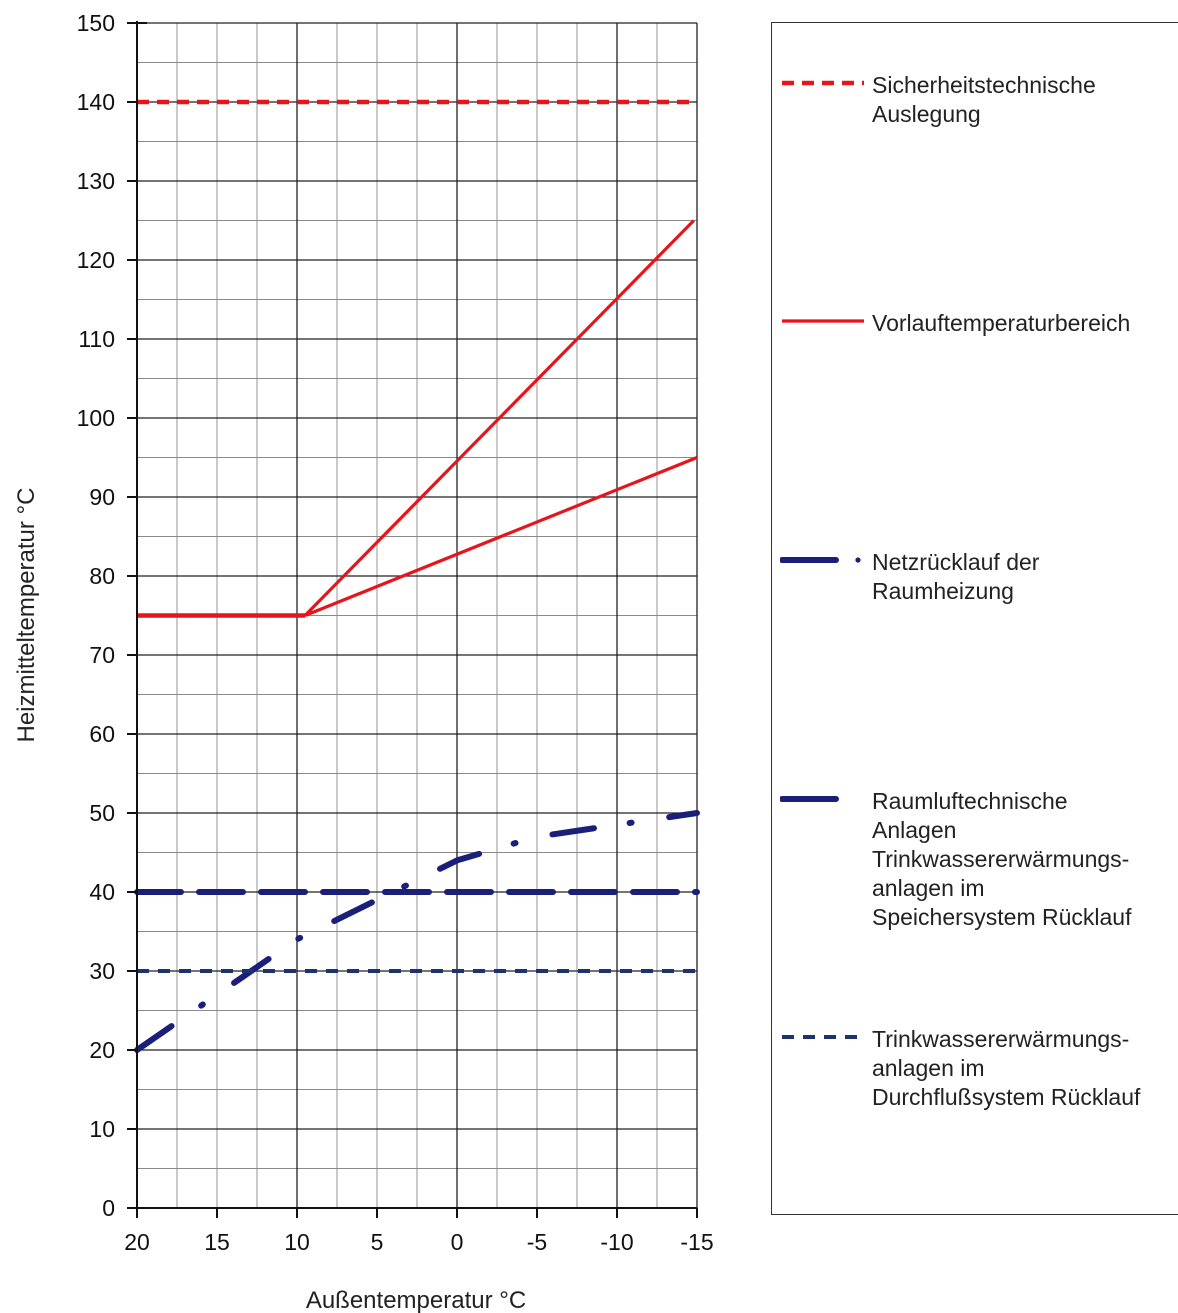 This screenshot has width=1178, height=1313. I want to click on y-tick-label: 100, so click(96, 418).